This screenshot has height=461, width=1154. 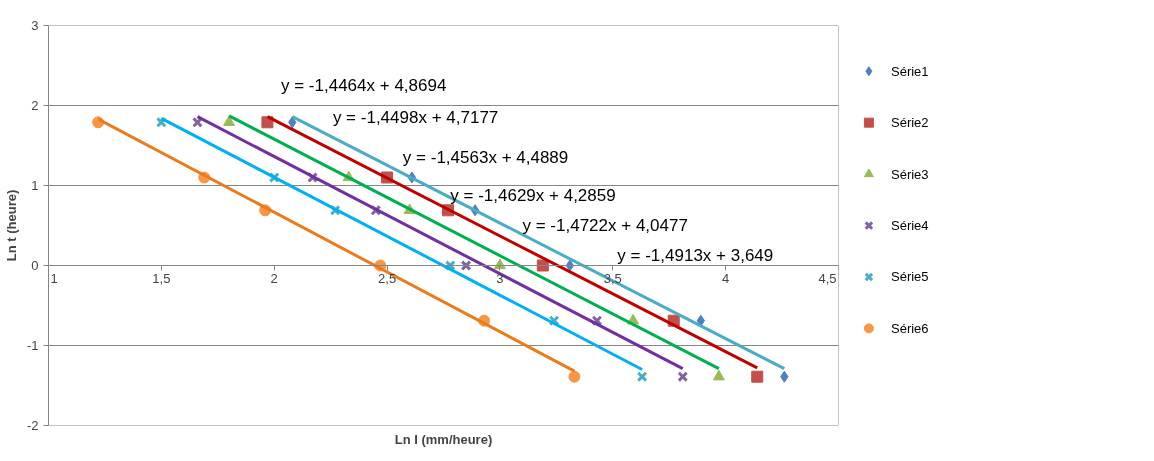 What do you see at coordinates (35, 265) in the screenshot?
I see `y-tick-label: 0` at bounding box center [35, 265].